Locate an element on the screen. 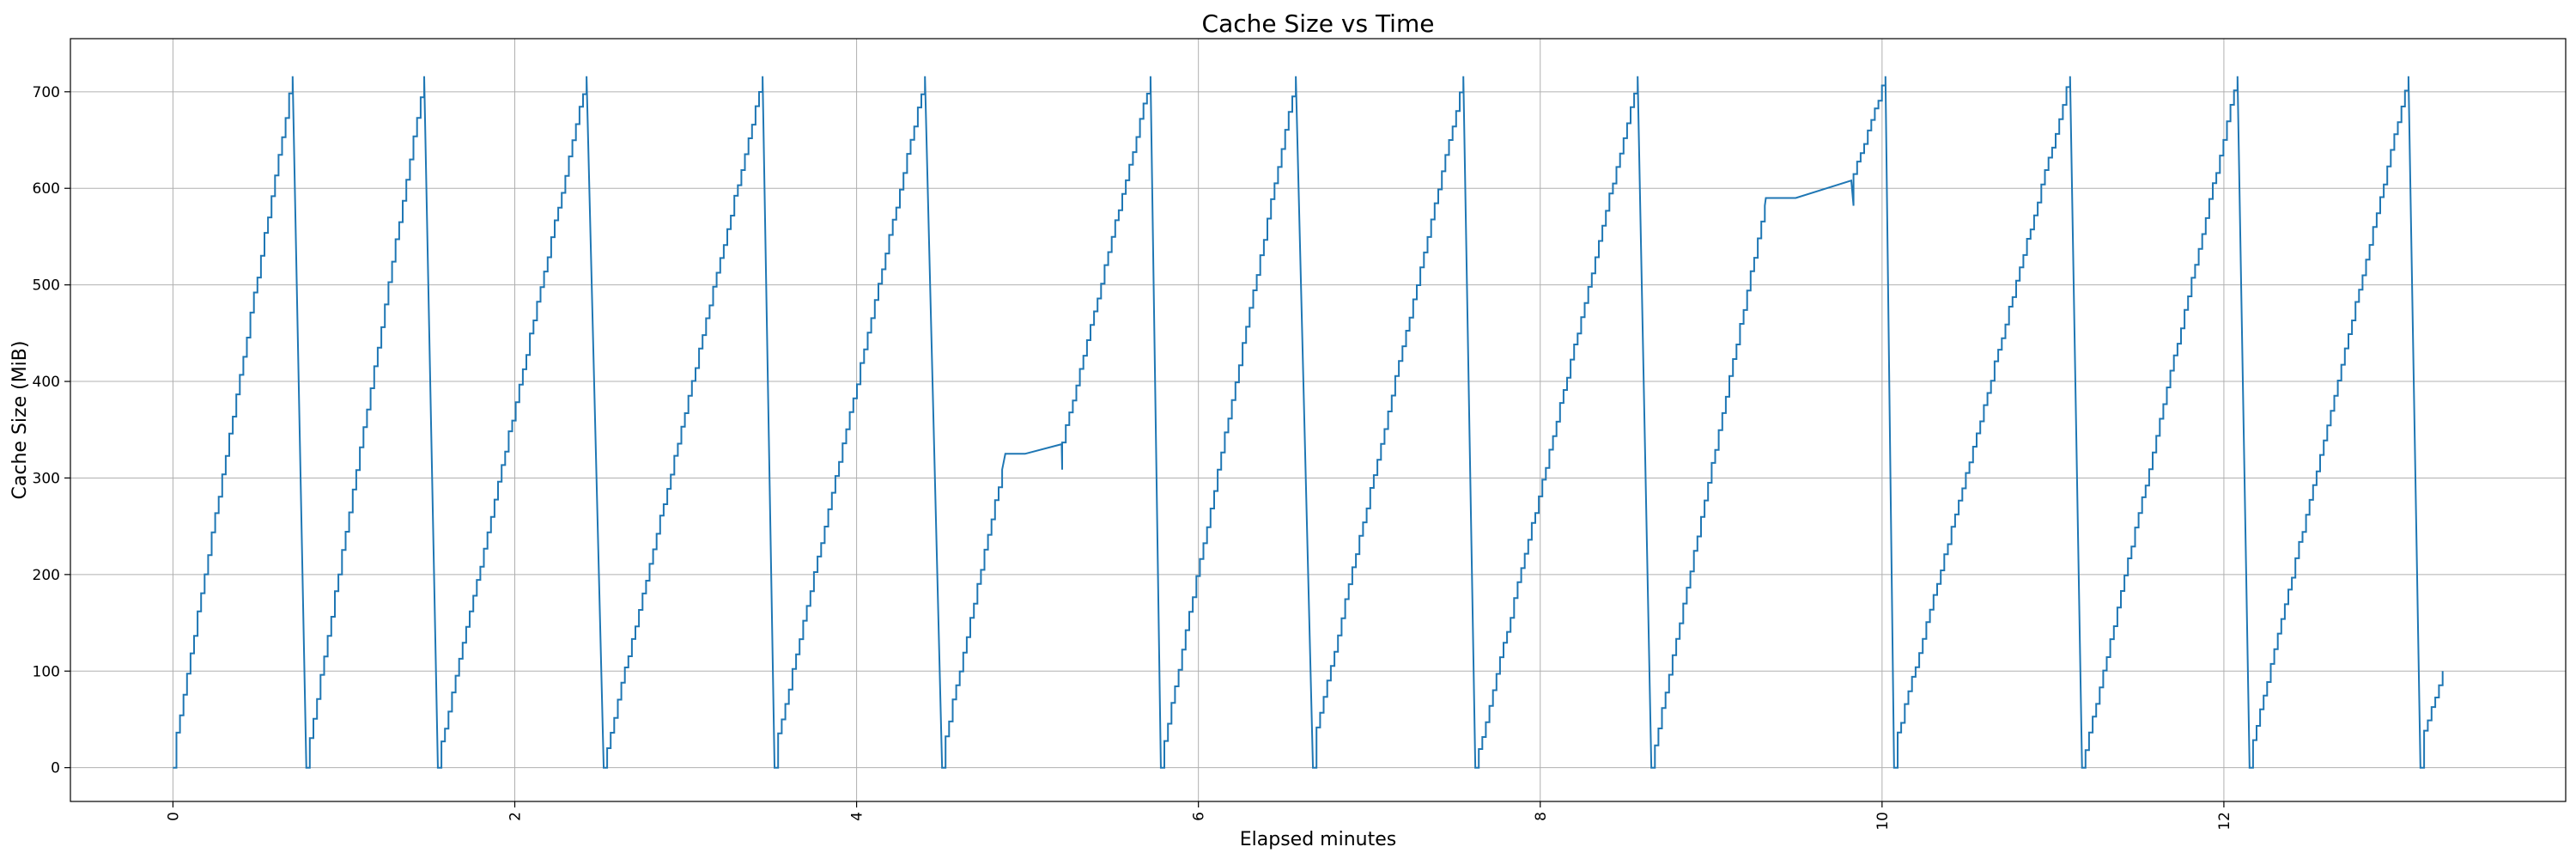  chart-title: Cache Size vs Time is located at coordinates (1319, 24).